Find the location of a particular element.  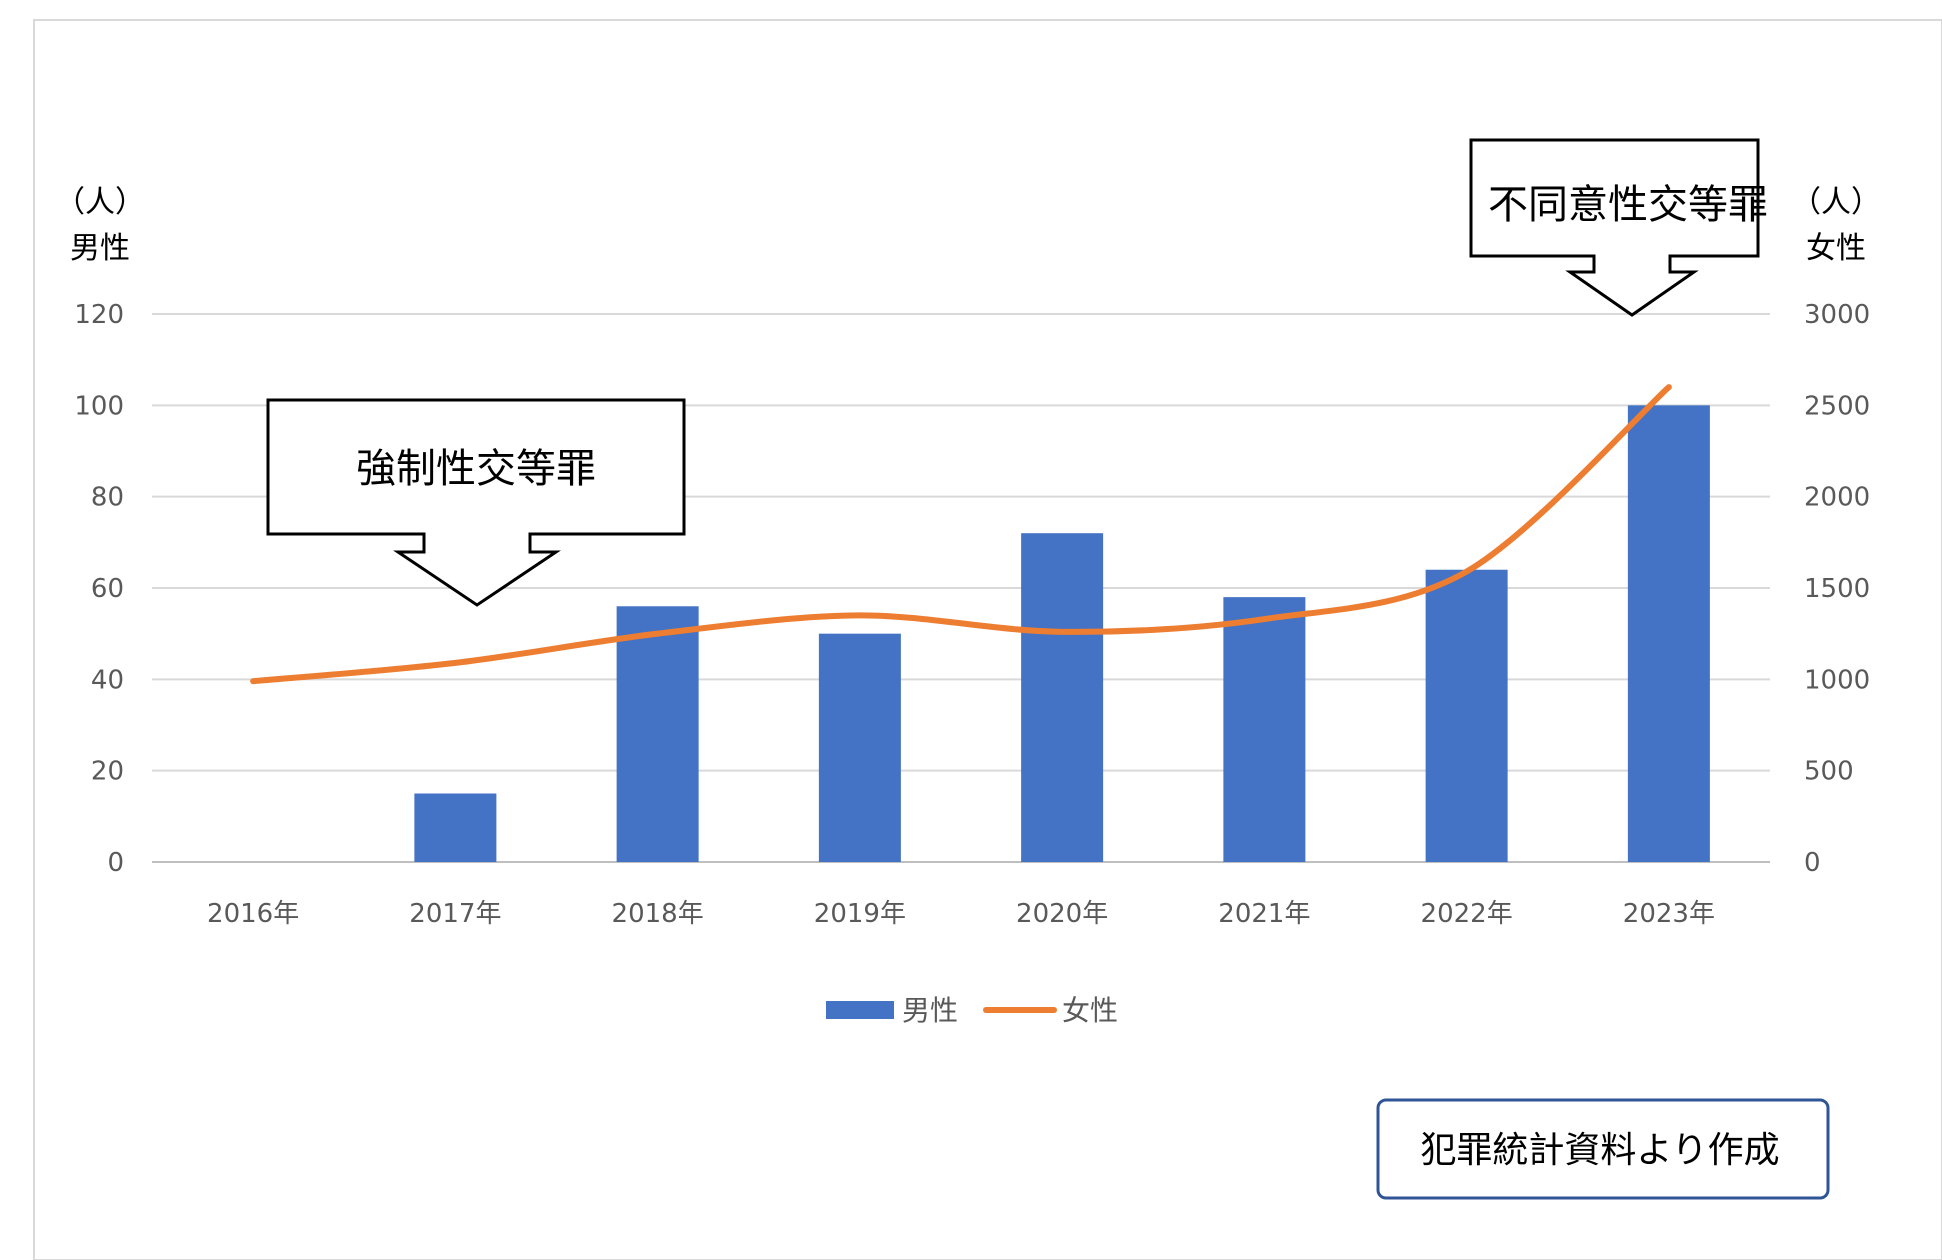

point-female-2021年 is located at coordinates (1264, 619).